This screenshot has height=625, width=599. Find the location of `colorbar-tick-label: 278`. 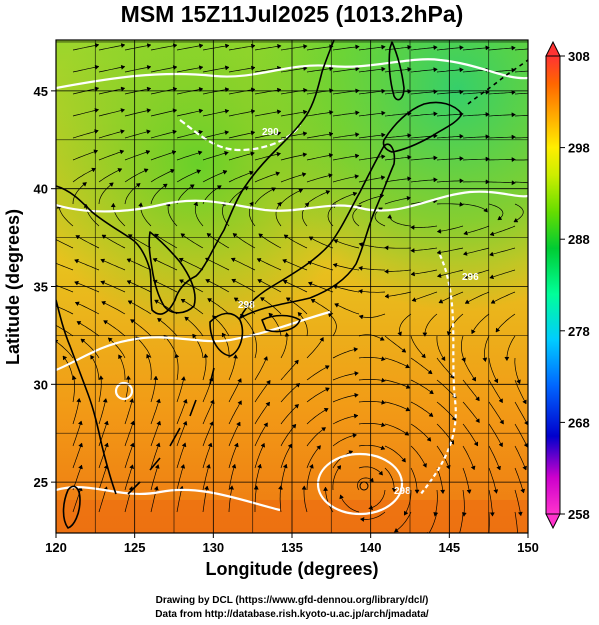

colorbar-tick-label: 278 is located at coordinates (579, 331).